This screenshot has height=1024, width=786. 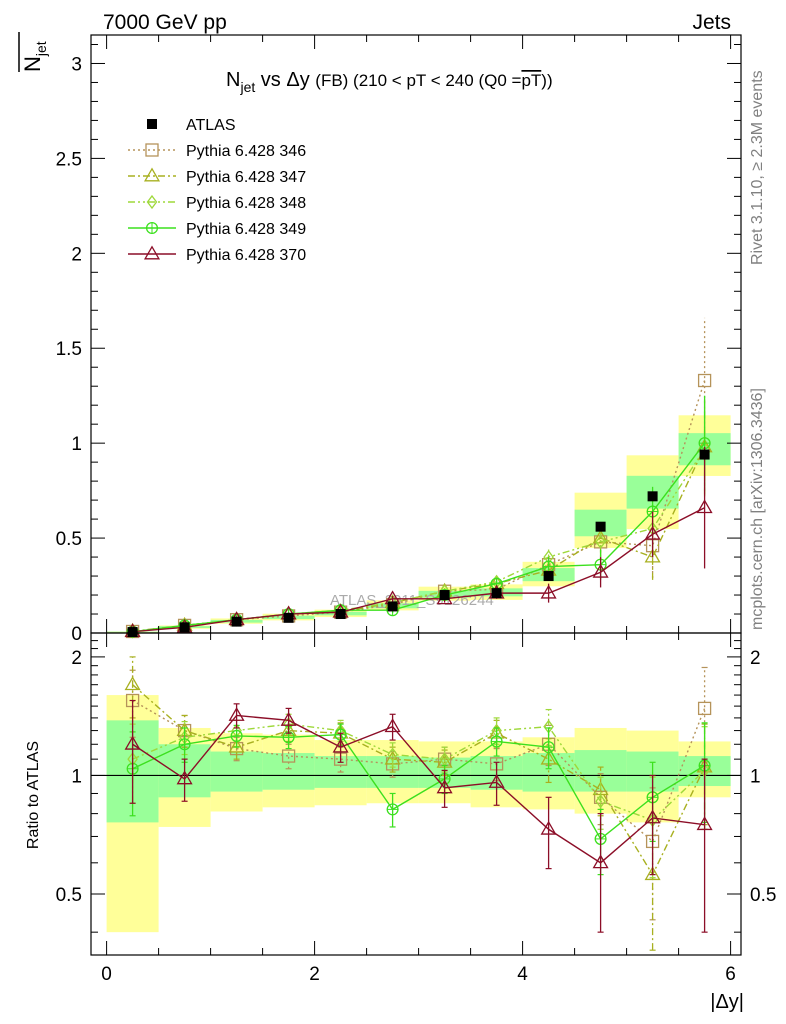 What do you see at coordinates (152, 124) in the screenshot?
I see `legend-marker-data` at bounding box center [152, 124].